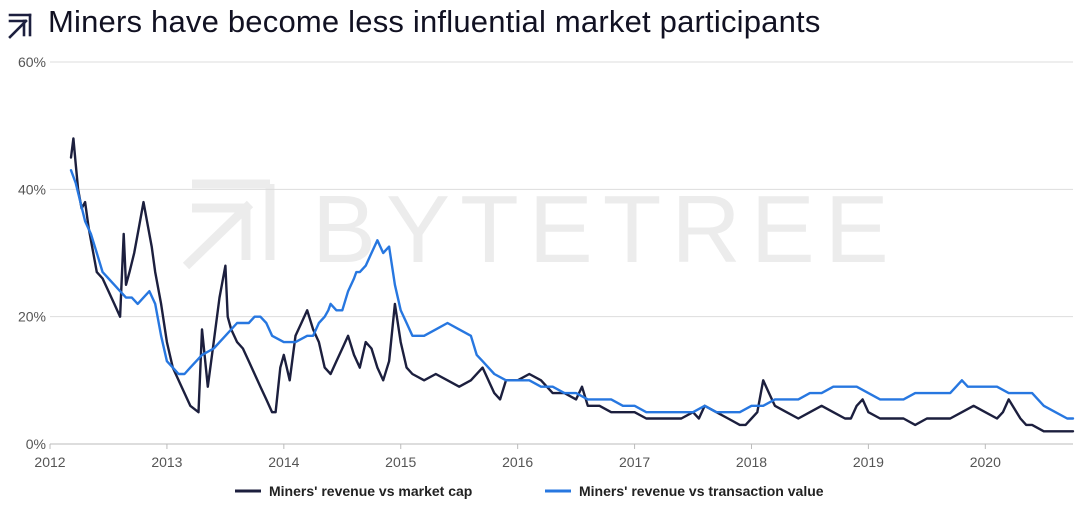 The width and height of the screenshot is (1087, 518). What do you see at coordinates (36, 444) in the screenshot?
I see `y-tick-label: 0%` at bounding box center [36, 444].